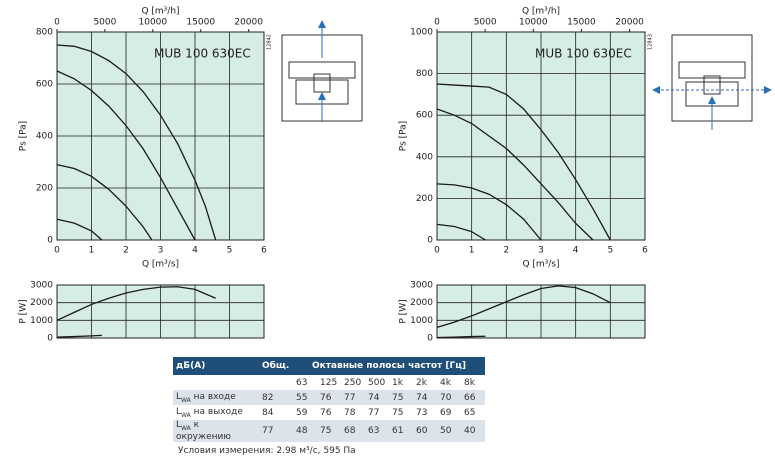 Image resolution: width=775 pixels, height=468 pixels. I want to click on band-label: 63, so click(302, 382).